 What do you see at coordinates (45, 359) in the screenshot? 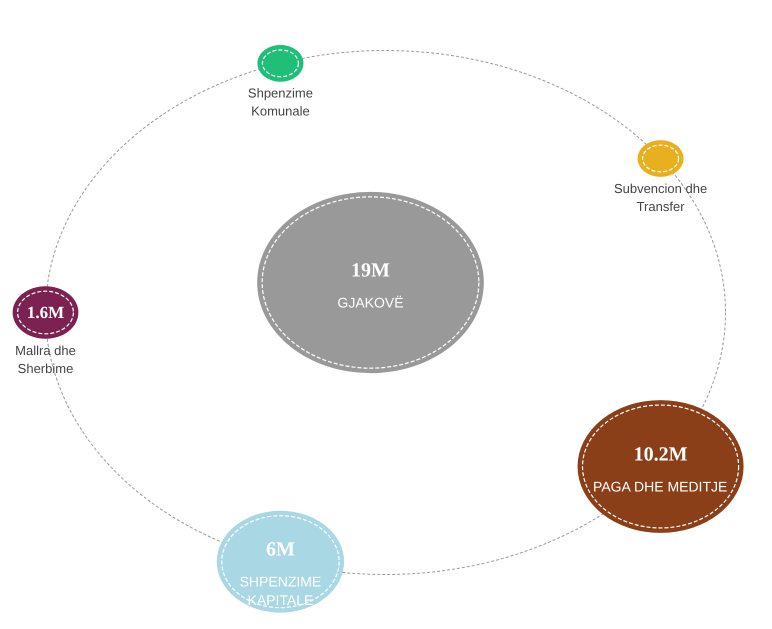
I see `category-label: Mallra dhe Sherbime` at bounding box center [45, 359].